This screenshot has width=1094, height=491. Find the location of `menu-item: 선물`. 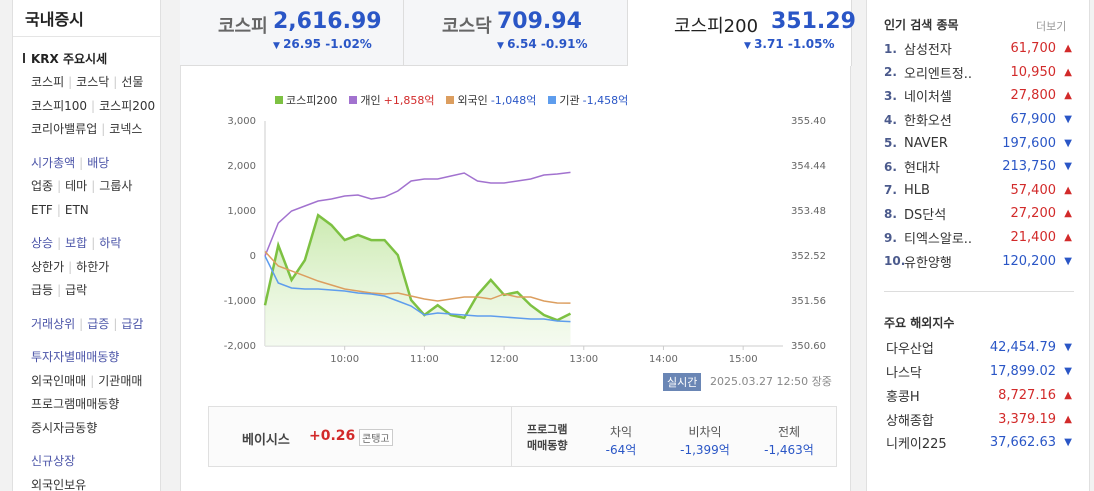

menu-item: 선물 is located at coordinates (132, 82).